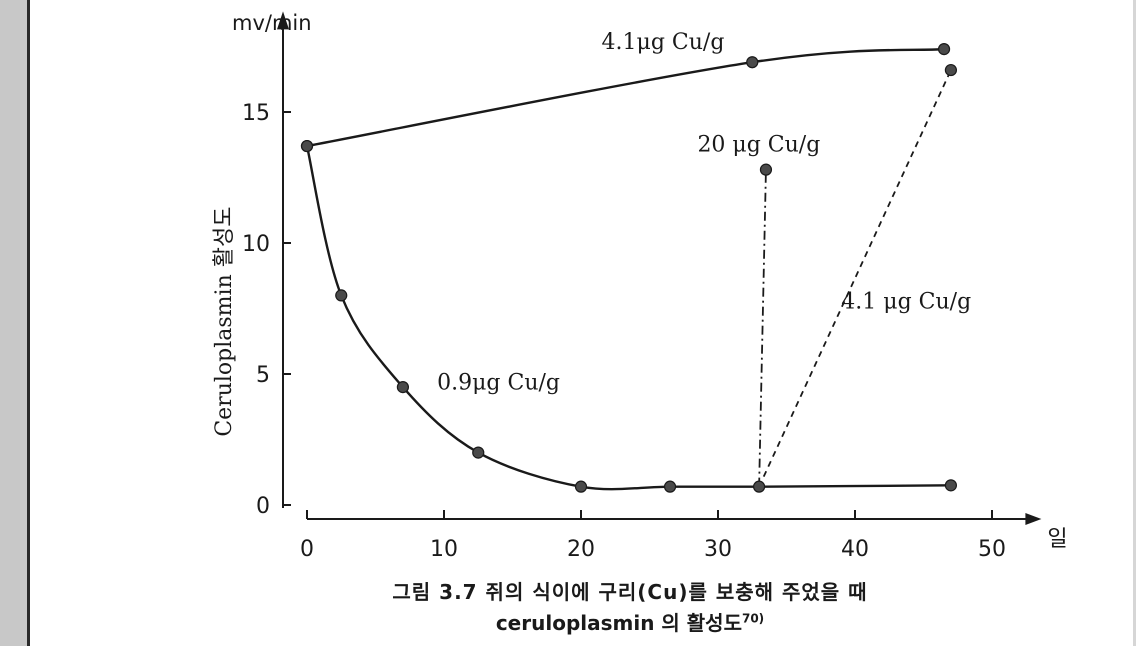  Describe the element at coordinates (581, 549) in the screenshot. I see `x-tick-label: 20` at that location.